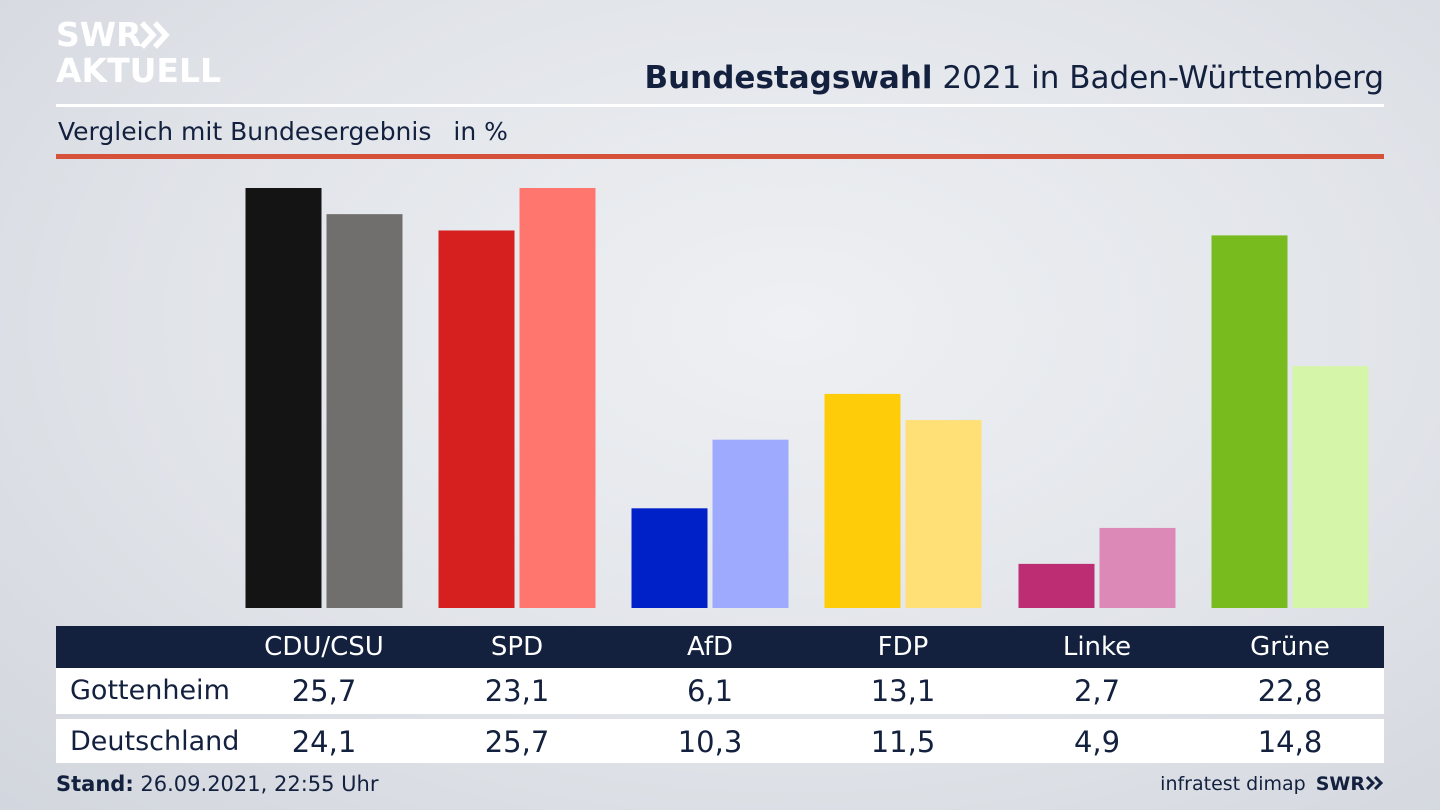 The height and width of the screenshot is (810, 1440). Describe the element at coordinates (710, 691) in the screenshot. I see `value-label-gottenheim-afd: 6,1` at that location.